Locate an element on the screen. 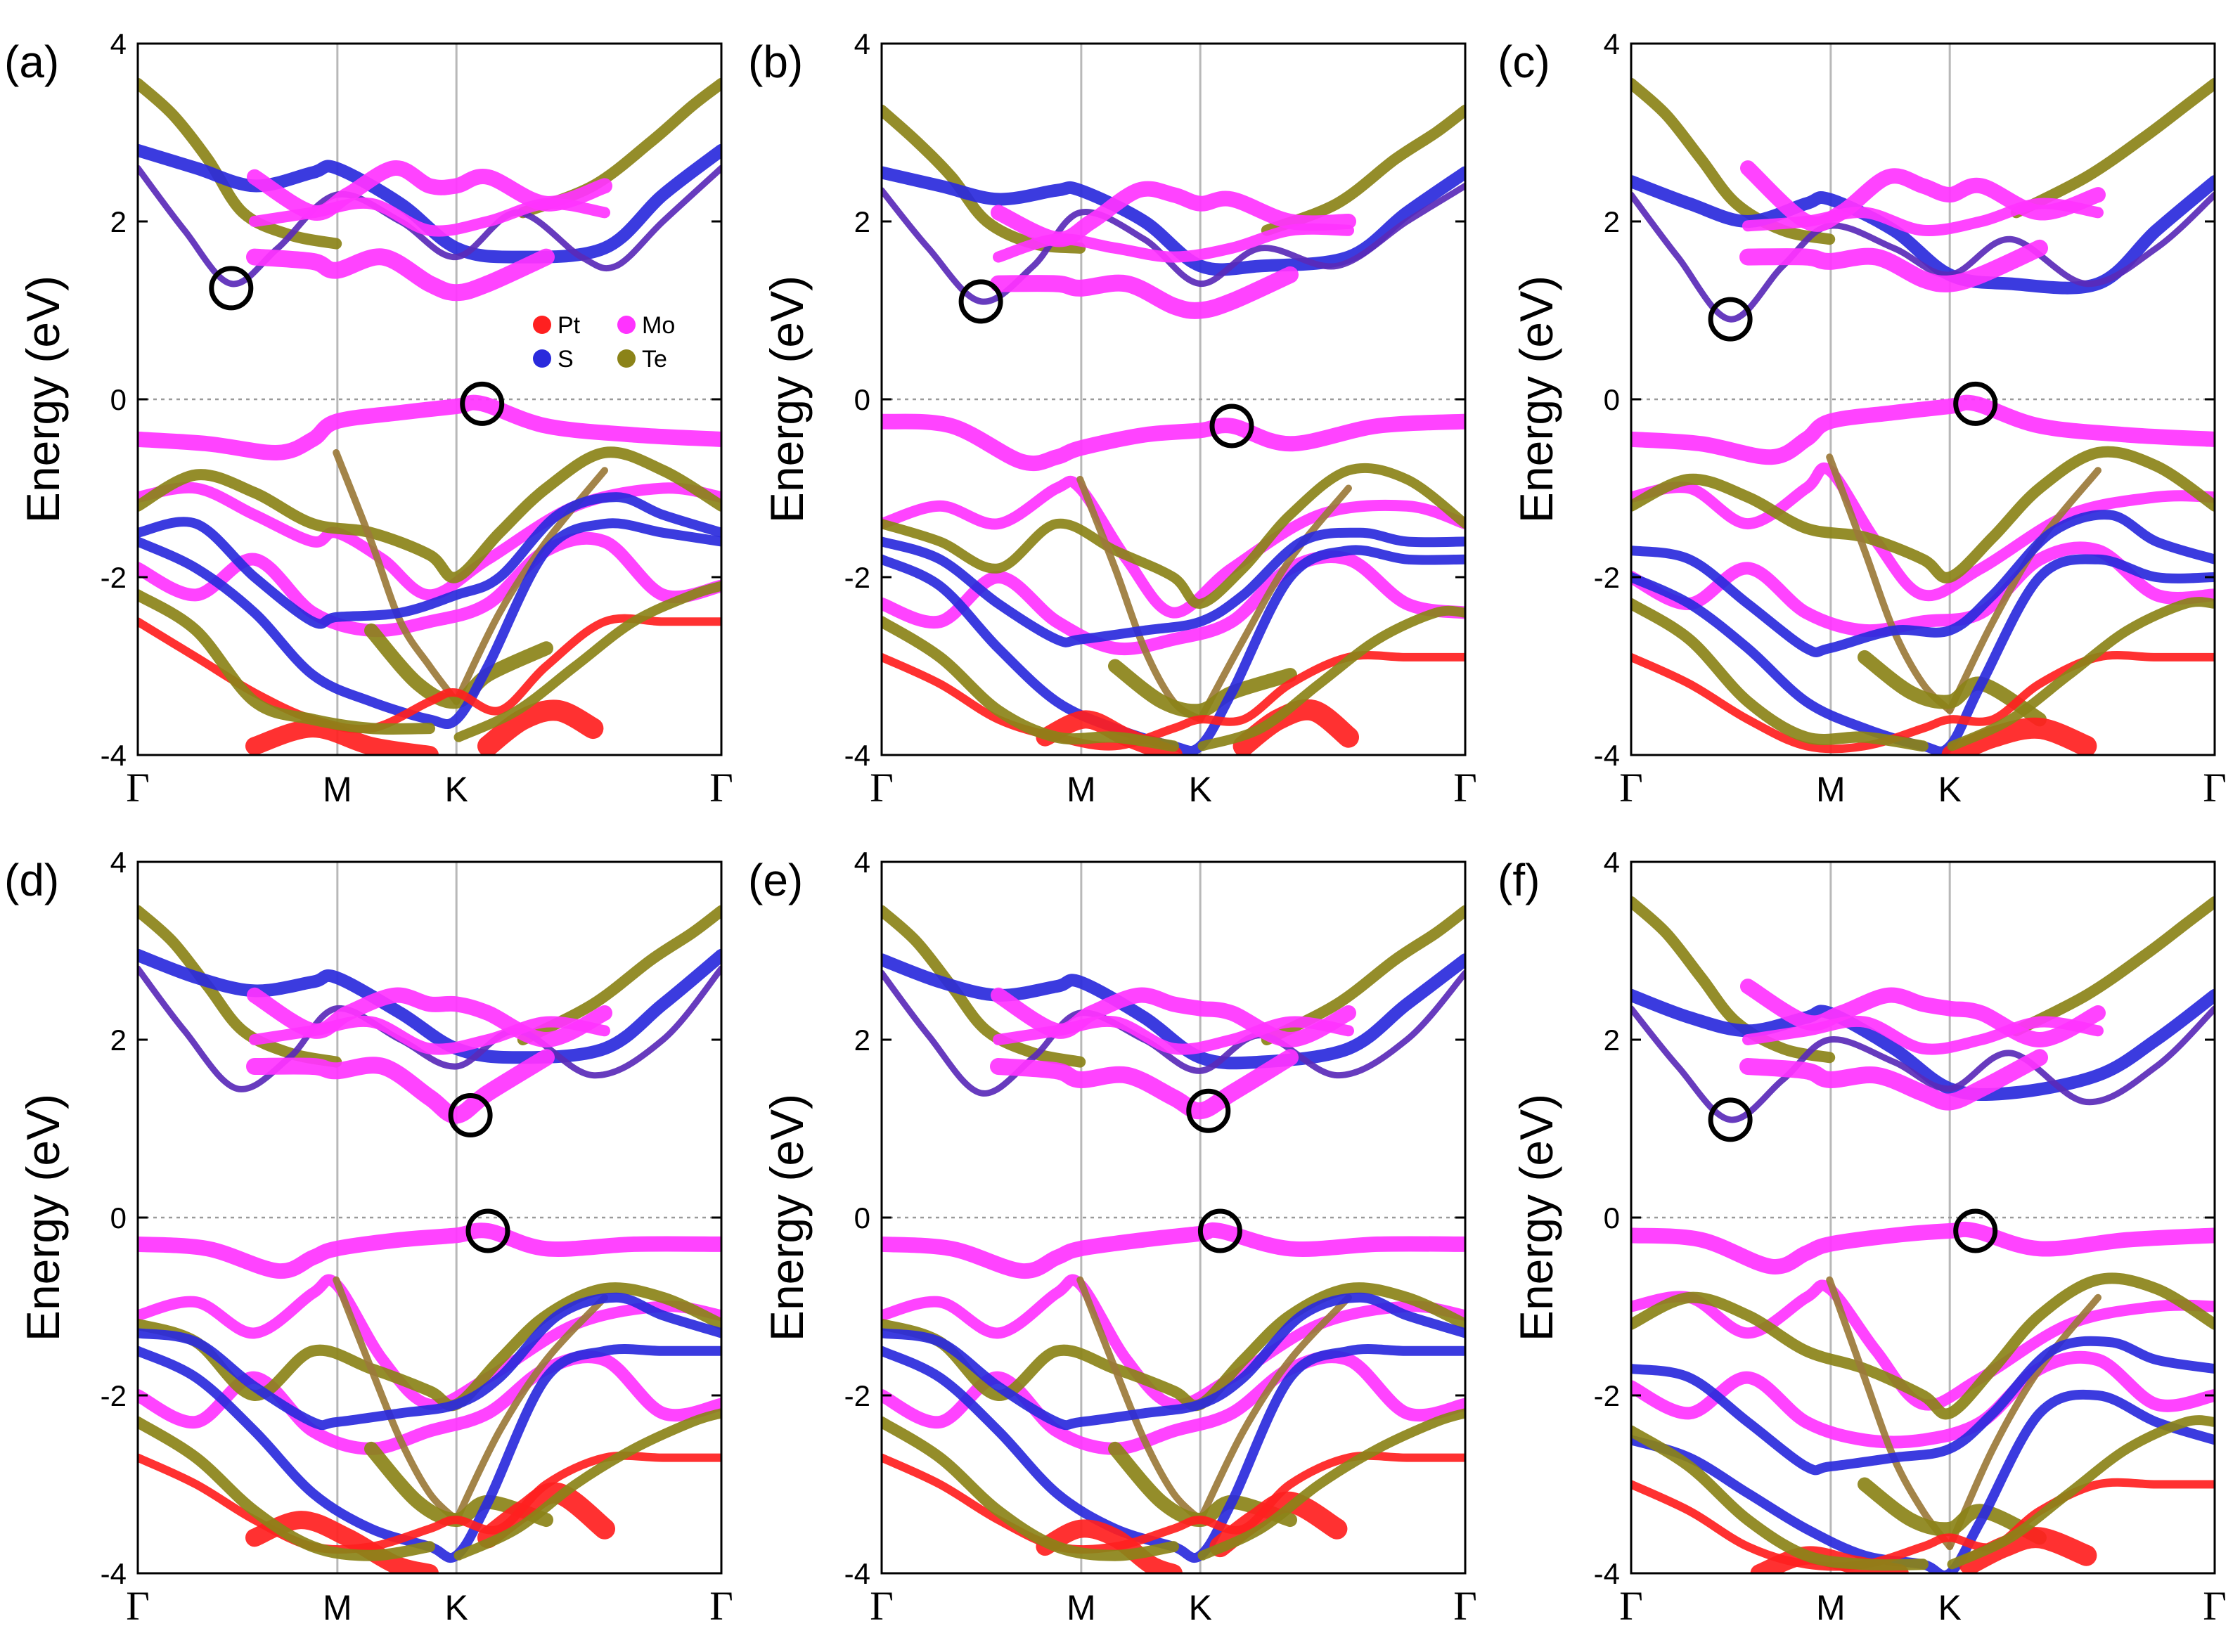  legend-label-mo: Mo is located at coordinates (658, 325).